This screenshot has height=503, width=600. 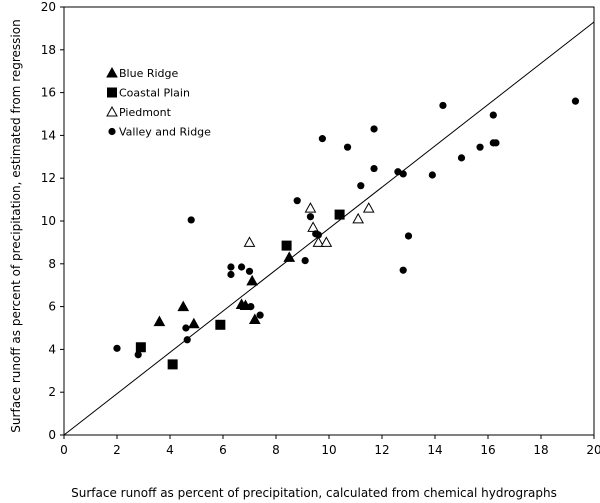 I want to click on y-tick-label: 0, so click(x=52, y=435).